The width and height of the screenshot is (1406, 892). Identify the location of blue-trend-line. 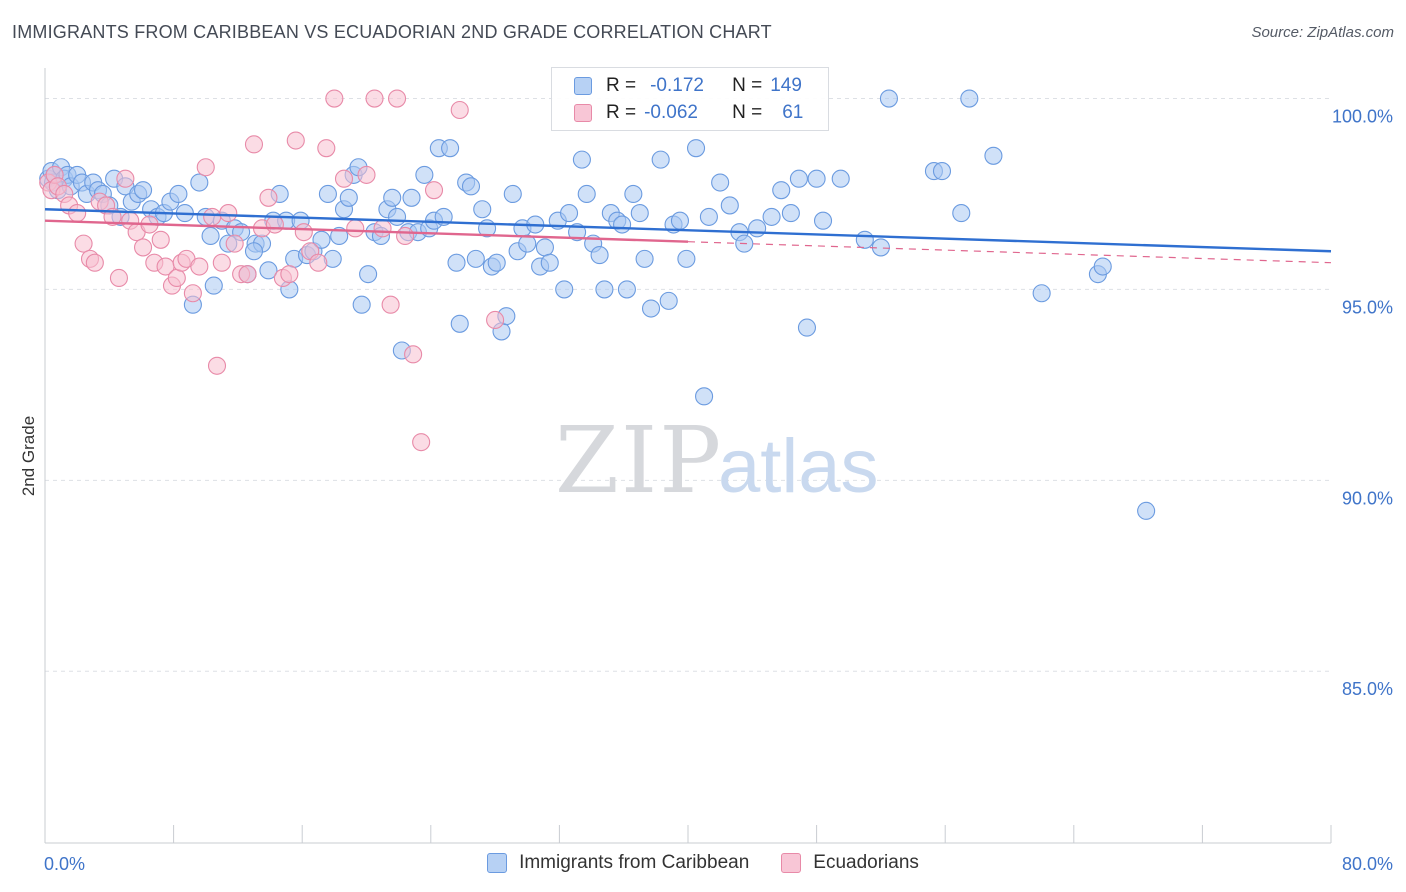
(688, 230).